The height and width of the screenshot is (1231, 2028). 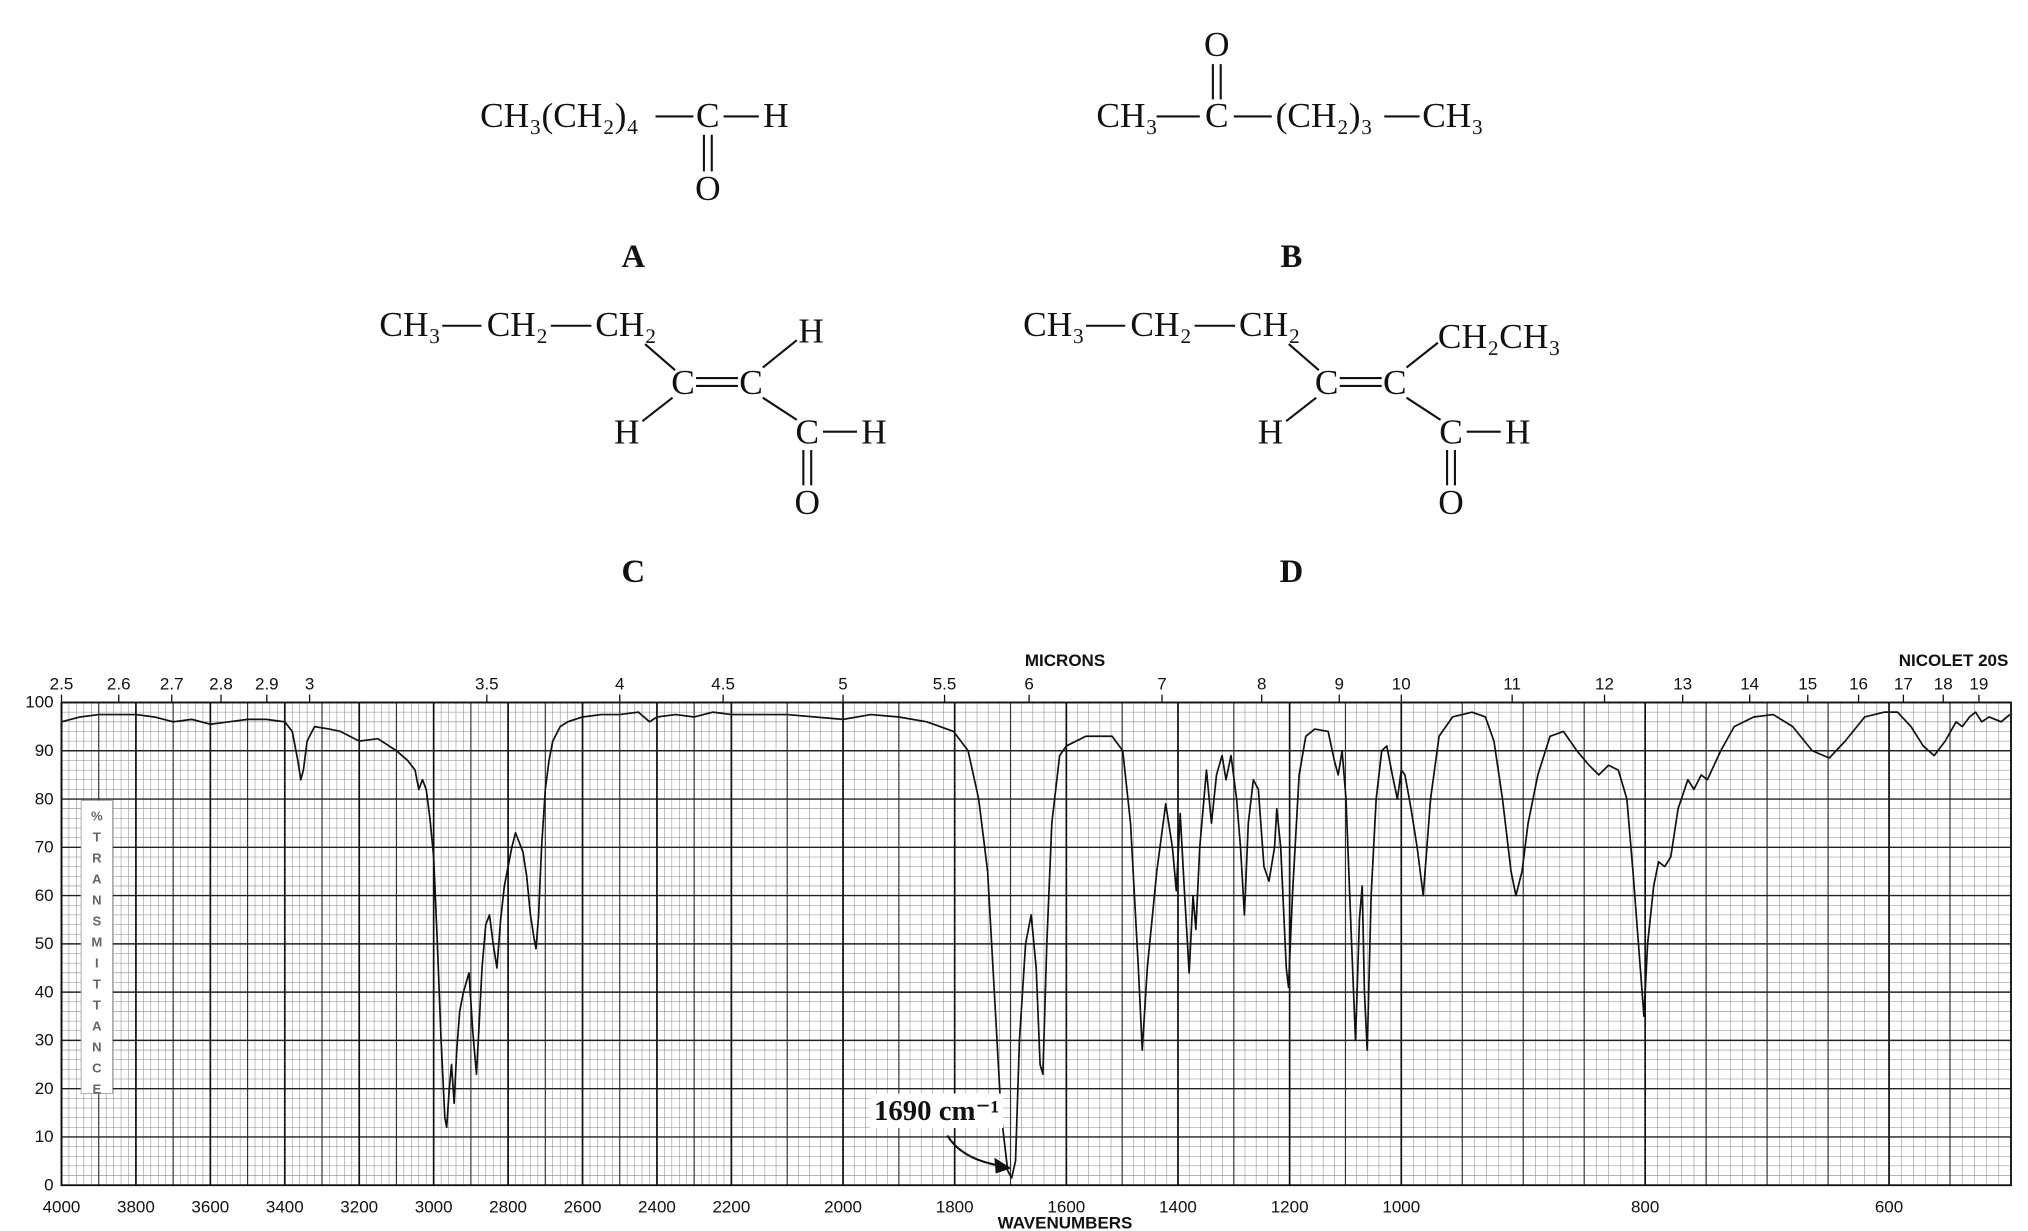 What do you see at coordinates (1291, 257) in the screenshot?
I see `structure-label: B` at bounding box center [1291, 257].